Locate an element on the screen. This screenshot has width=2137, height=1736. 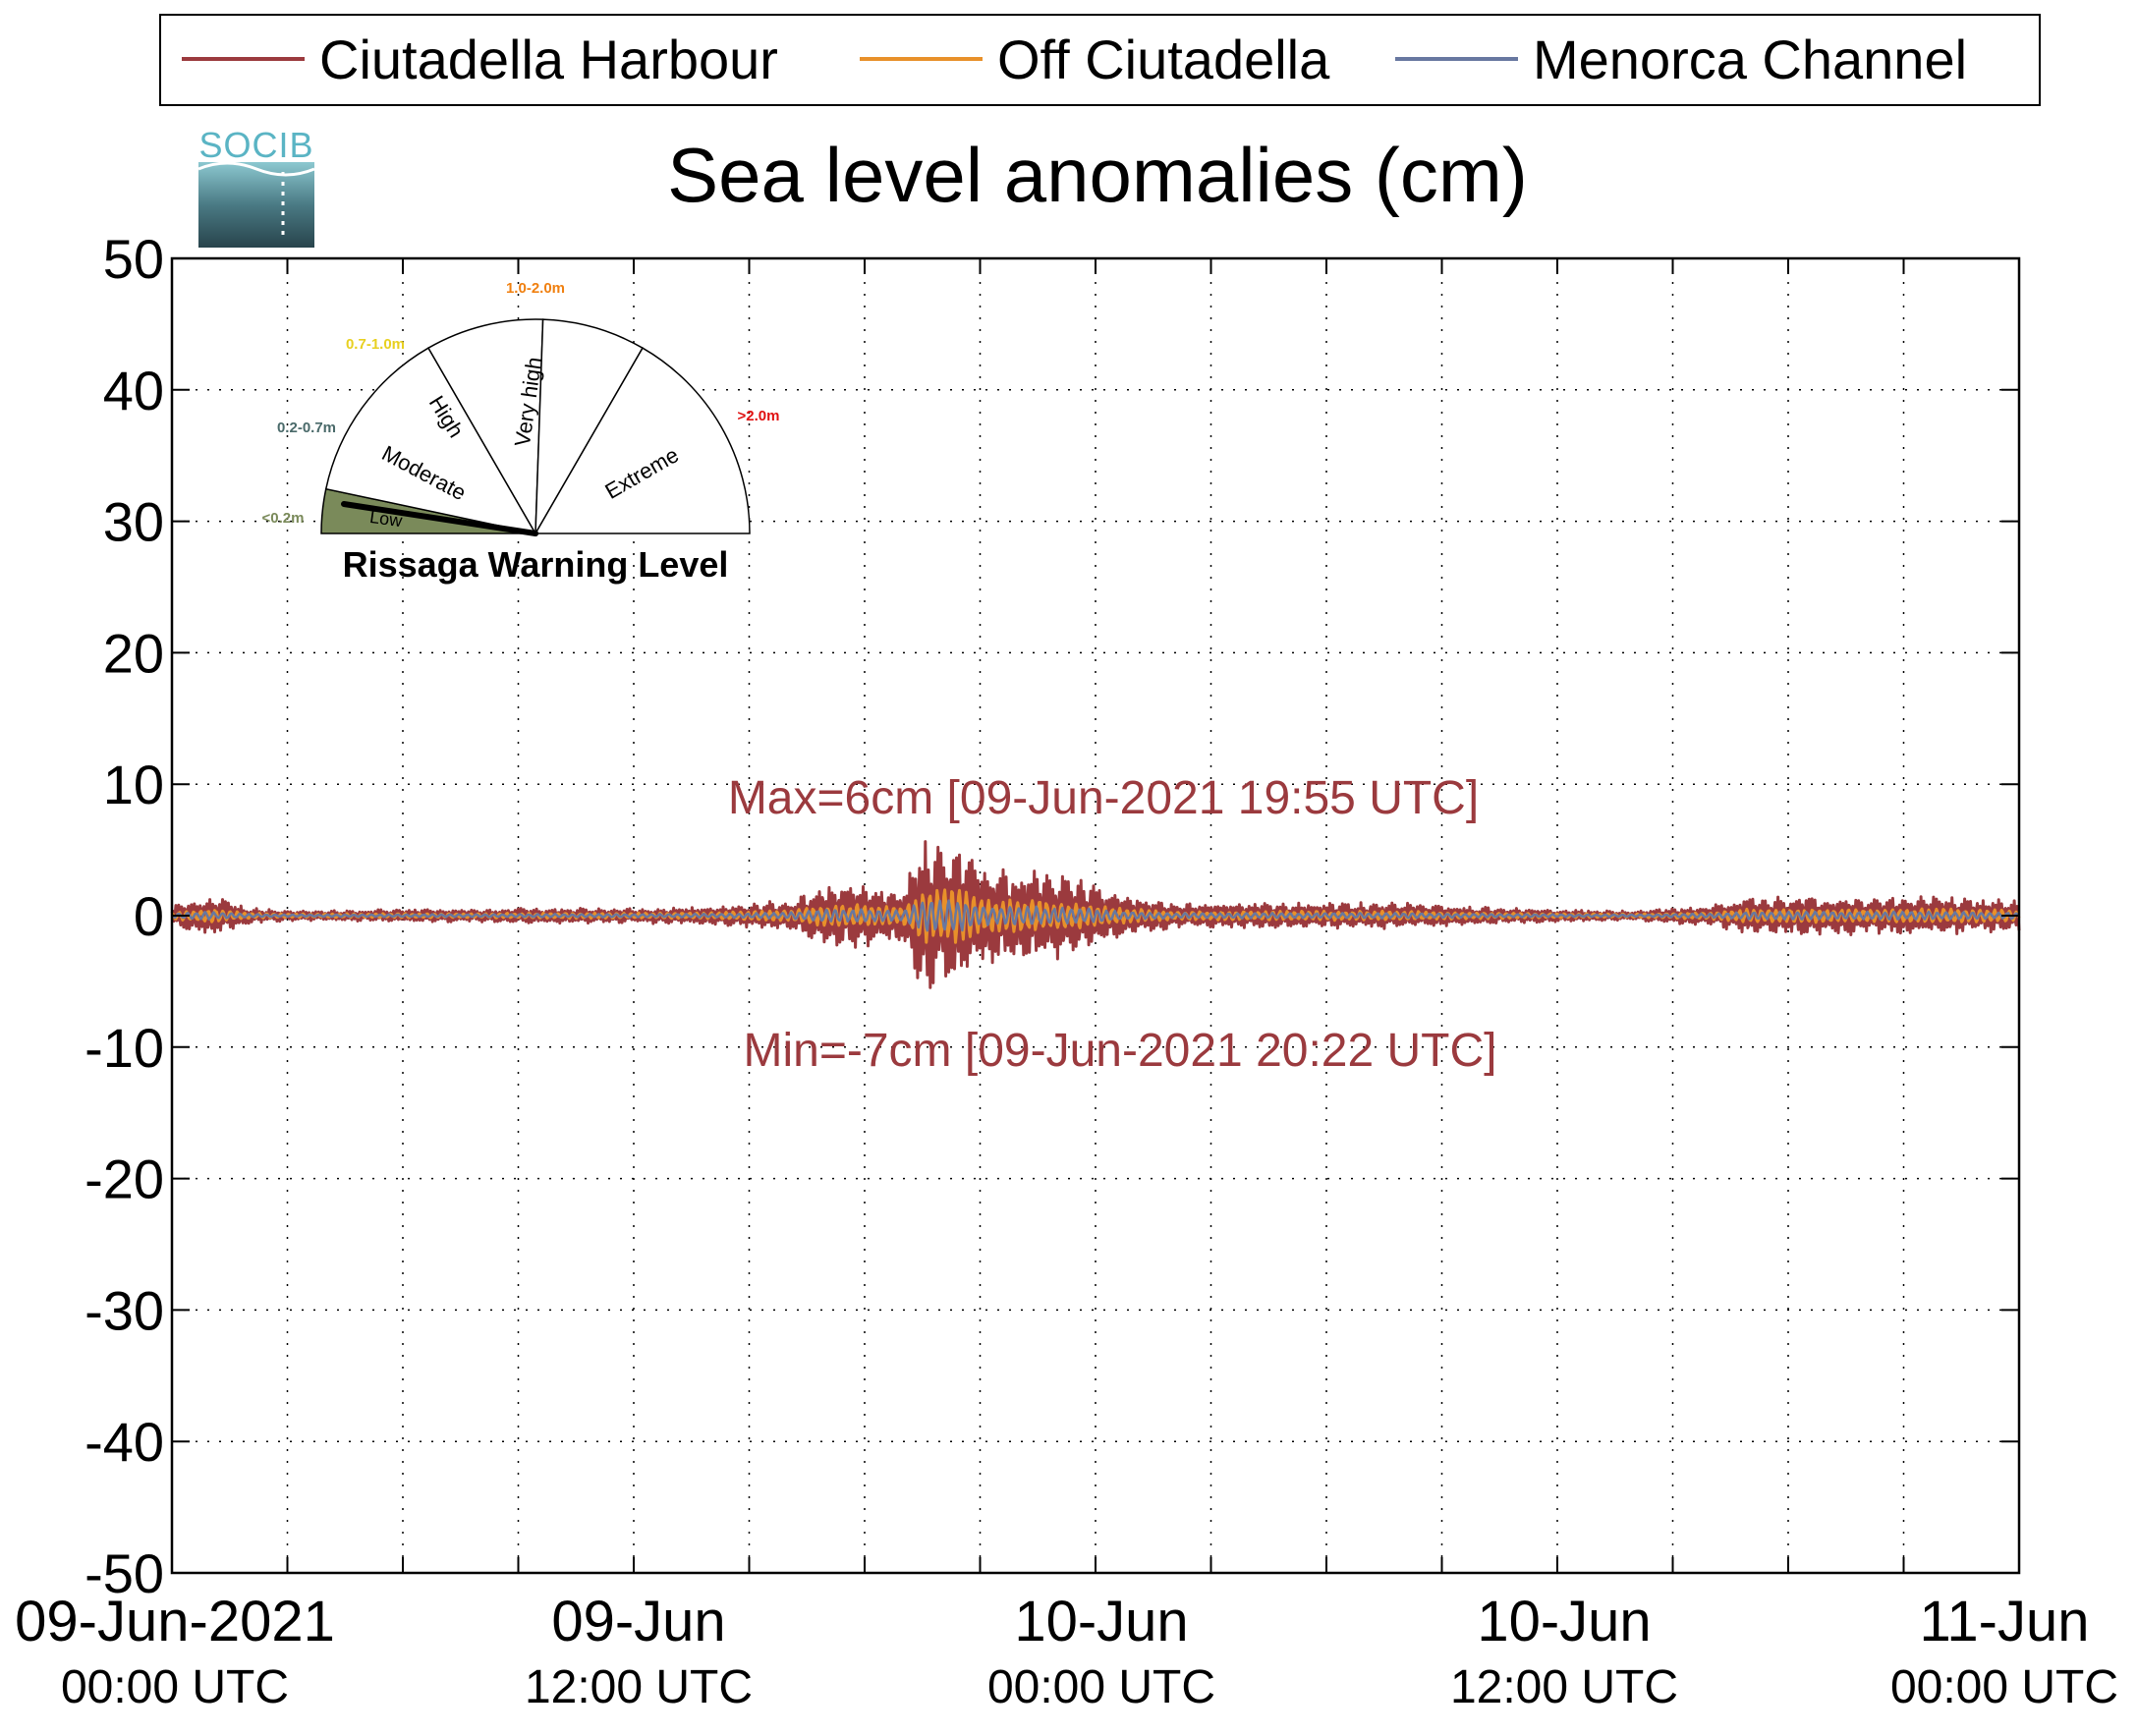
gauge-hub is located at coordinates (535, 533).